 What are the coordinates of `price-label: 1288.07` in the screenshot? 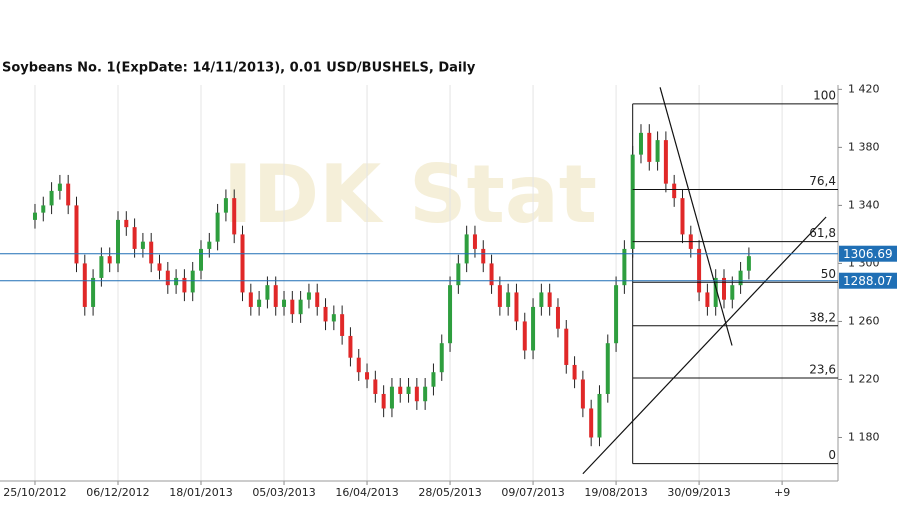 It's located at (868, 281).